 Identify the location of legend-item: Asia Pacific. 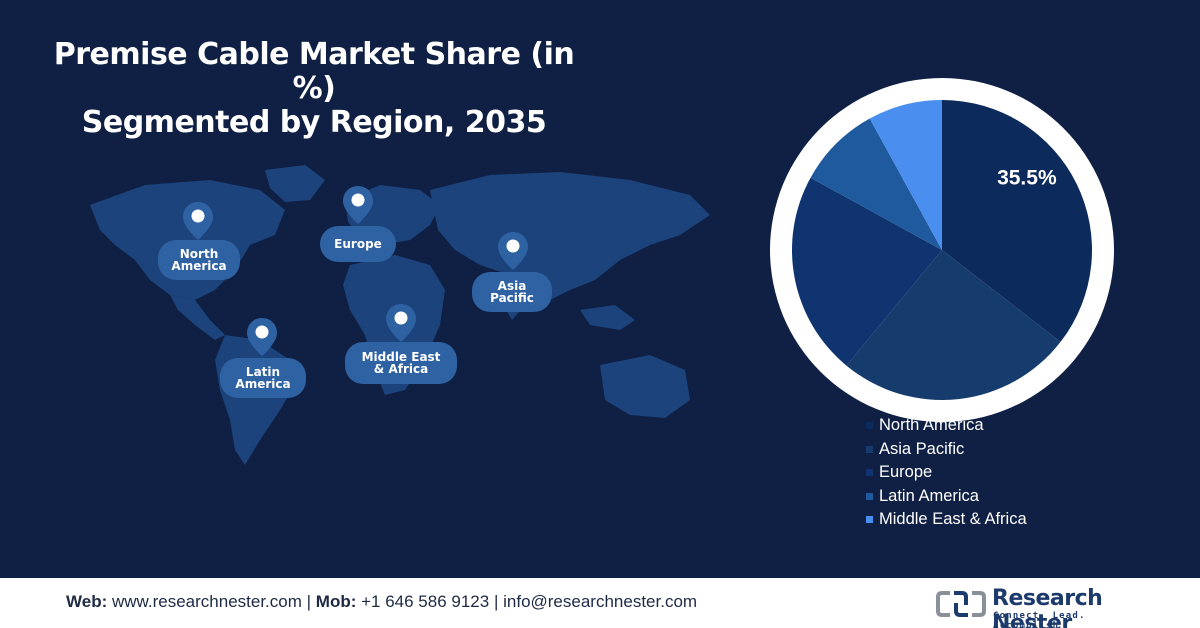
(946, 450).